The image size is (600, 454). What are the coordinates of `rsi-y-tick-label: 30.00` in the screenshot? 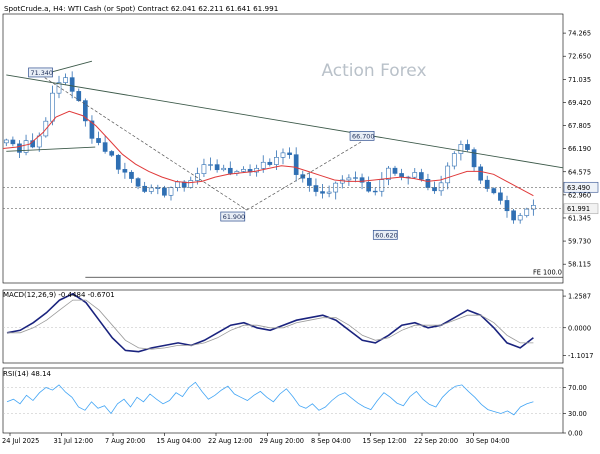 It's located at (577, 414).